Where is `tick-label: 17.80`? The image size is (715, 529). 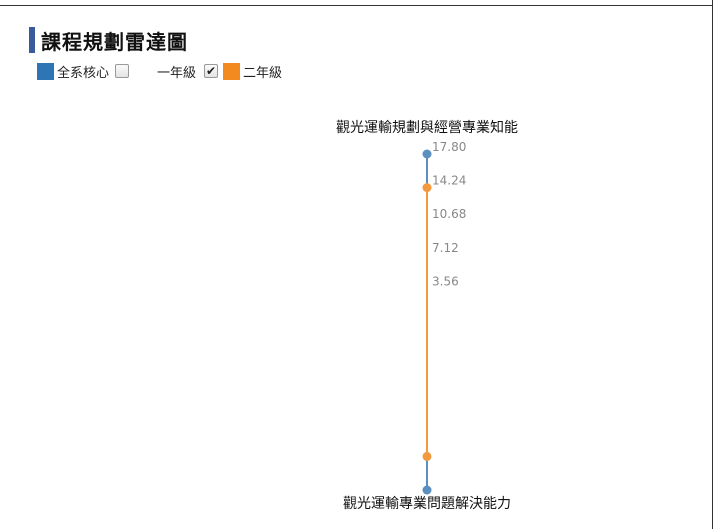 tick-label: 17.80 is located at coordinates (449, 147).